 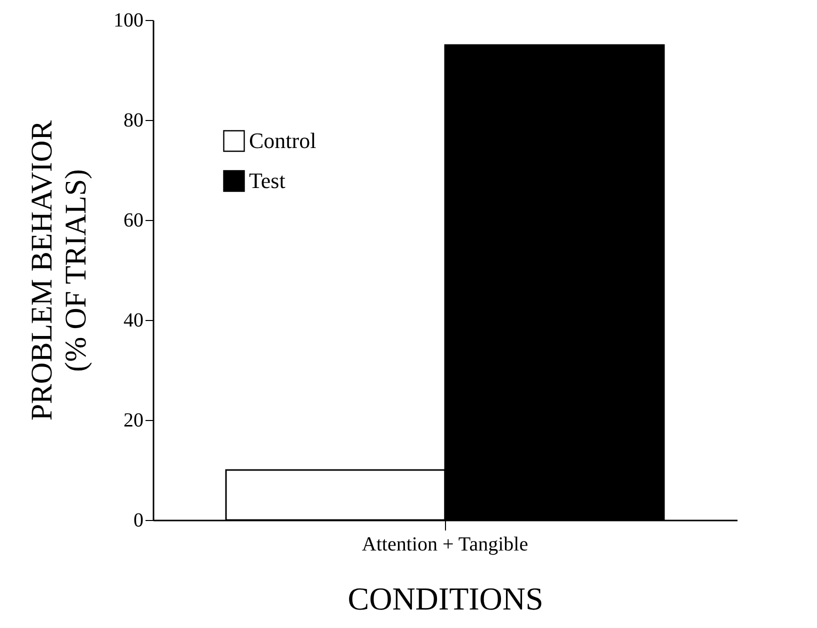 What do you see at coordinates (129, 21) in the screenshot?
I see `y-tick-label: 100` at bounding box center [129, 21].